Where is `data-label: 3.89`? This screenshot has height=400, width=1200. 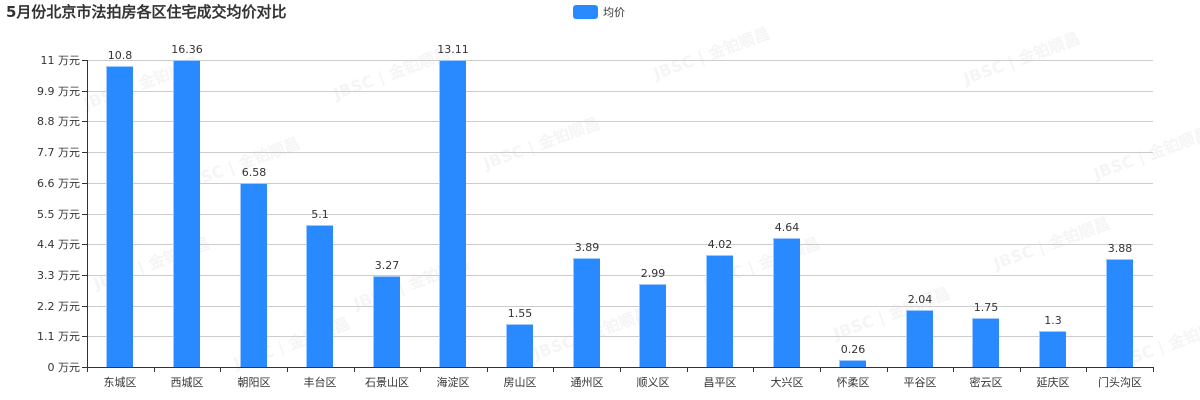 data-label: 3.89 is located at coordinates (587, 247).